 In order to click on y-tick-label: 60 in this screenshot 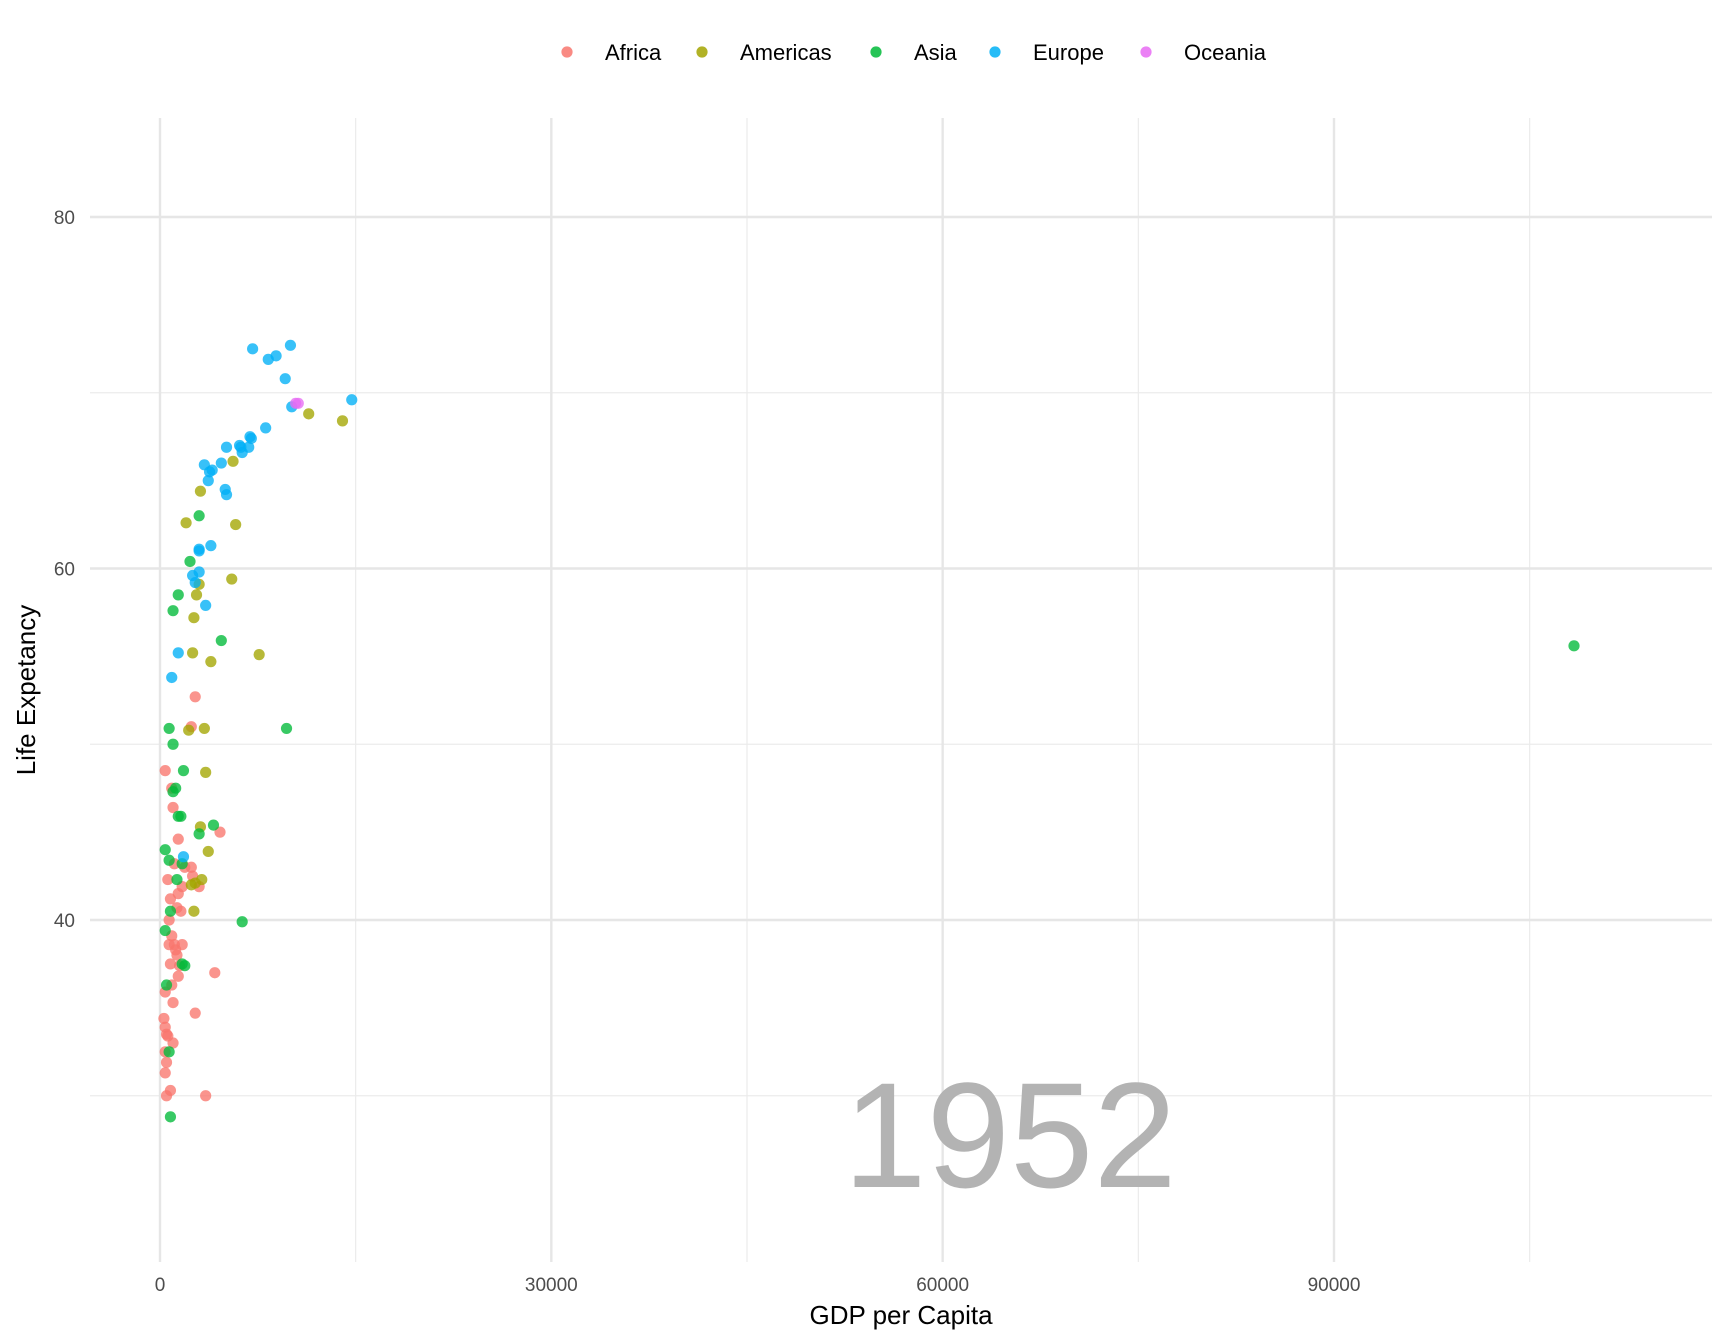, I will do `click(64, 570)`.